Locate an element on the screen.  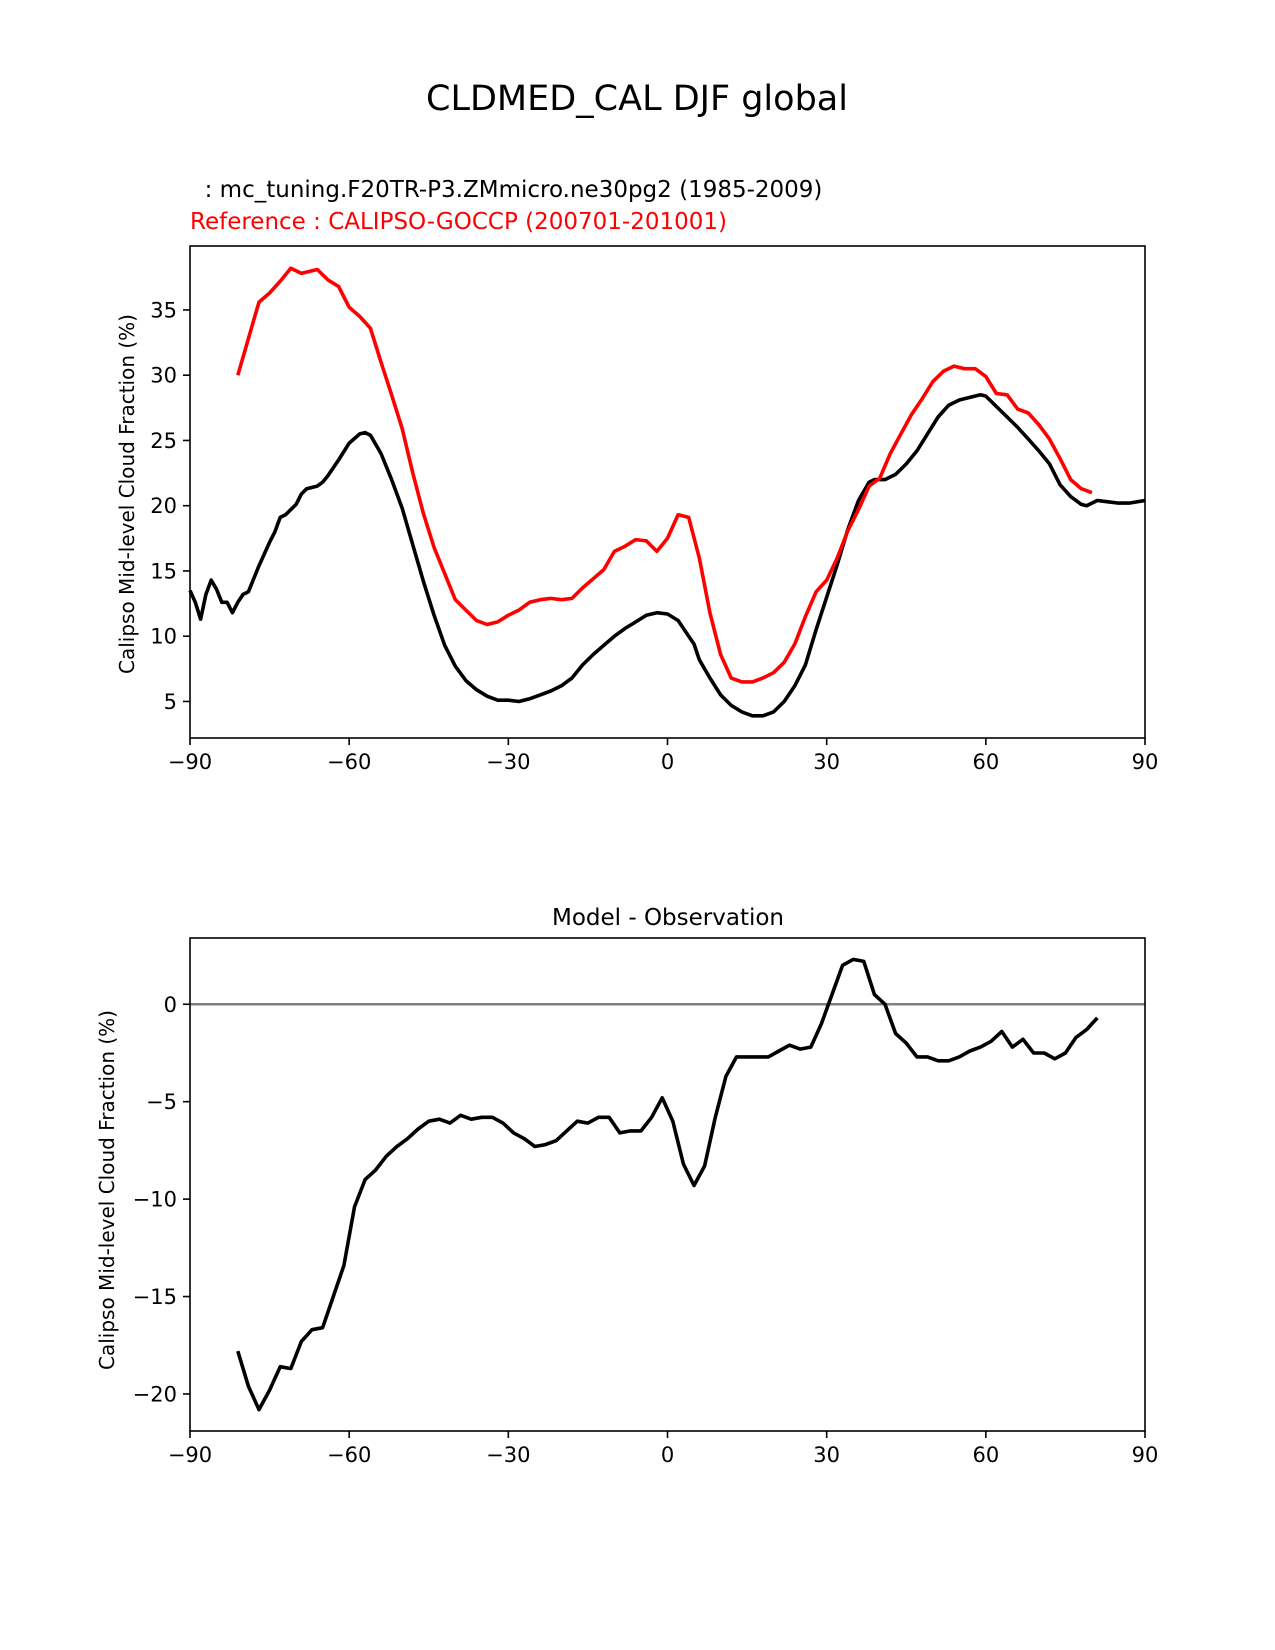
top-x-tick-label: 0 is located at coordinates (667, 762).